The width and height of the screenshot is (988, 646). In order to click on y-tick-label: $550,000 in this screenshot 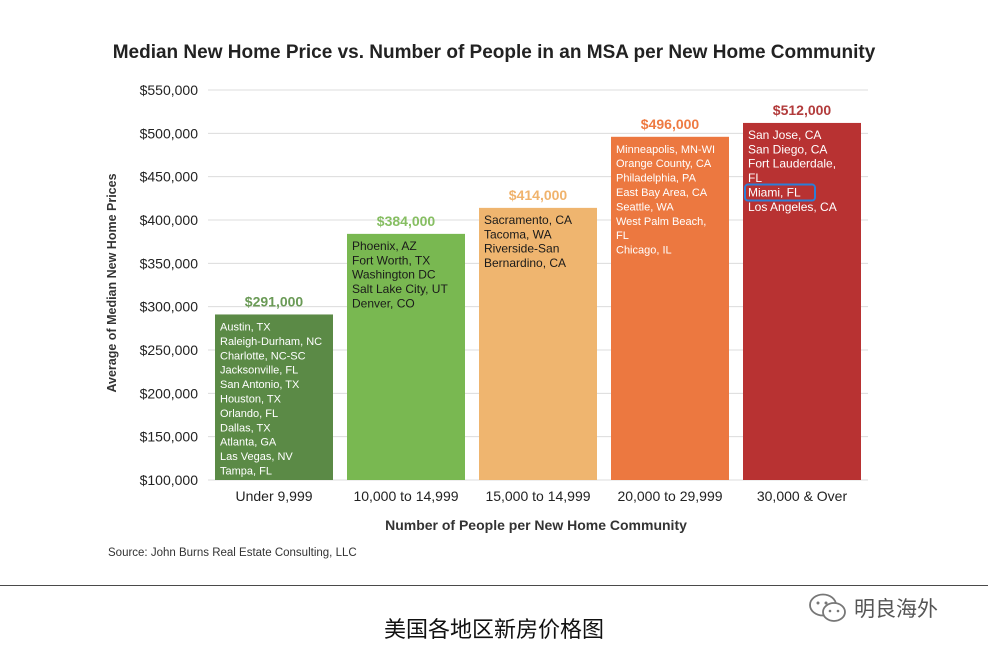, I will do `click(169, 90)`.